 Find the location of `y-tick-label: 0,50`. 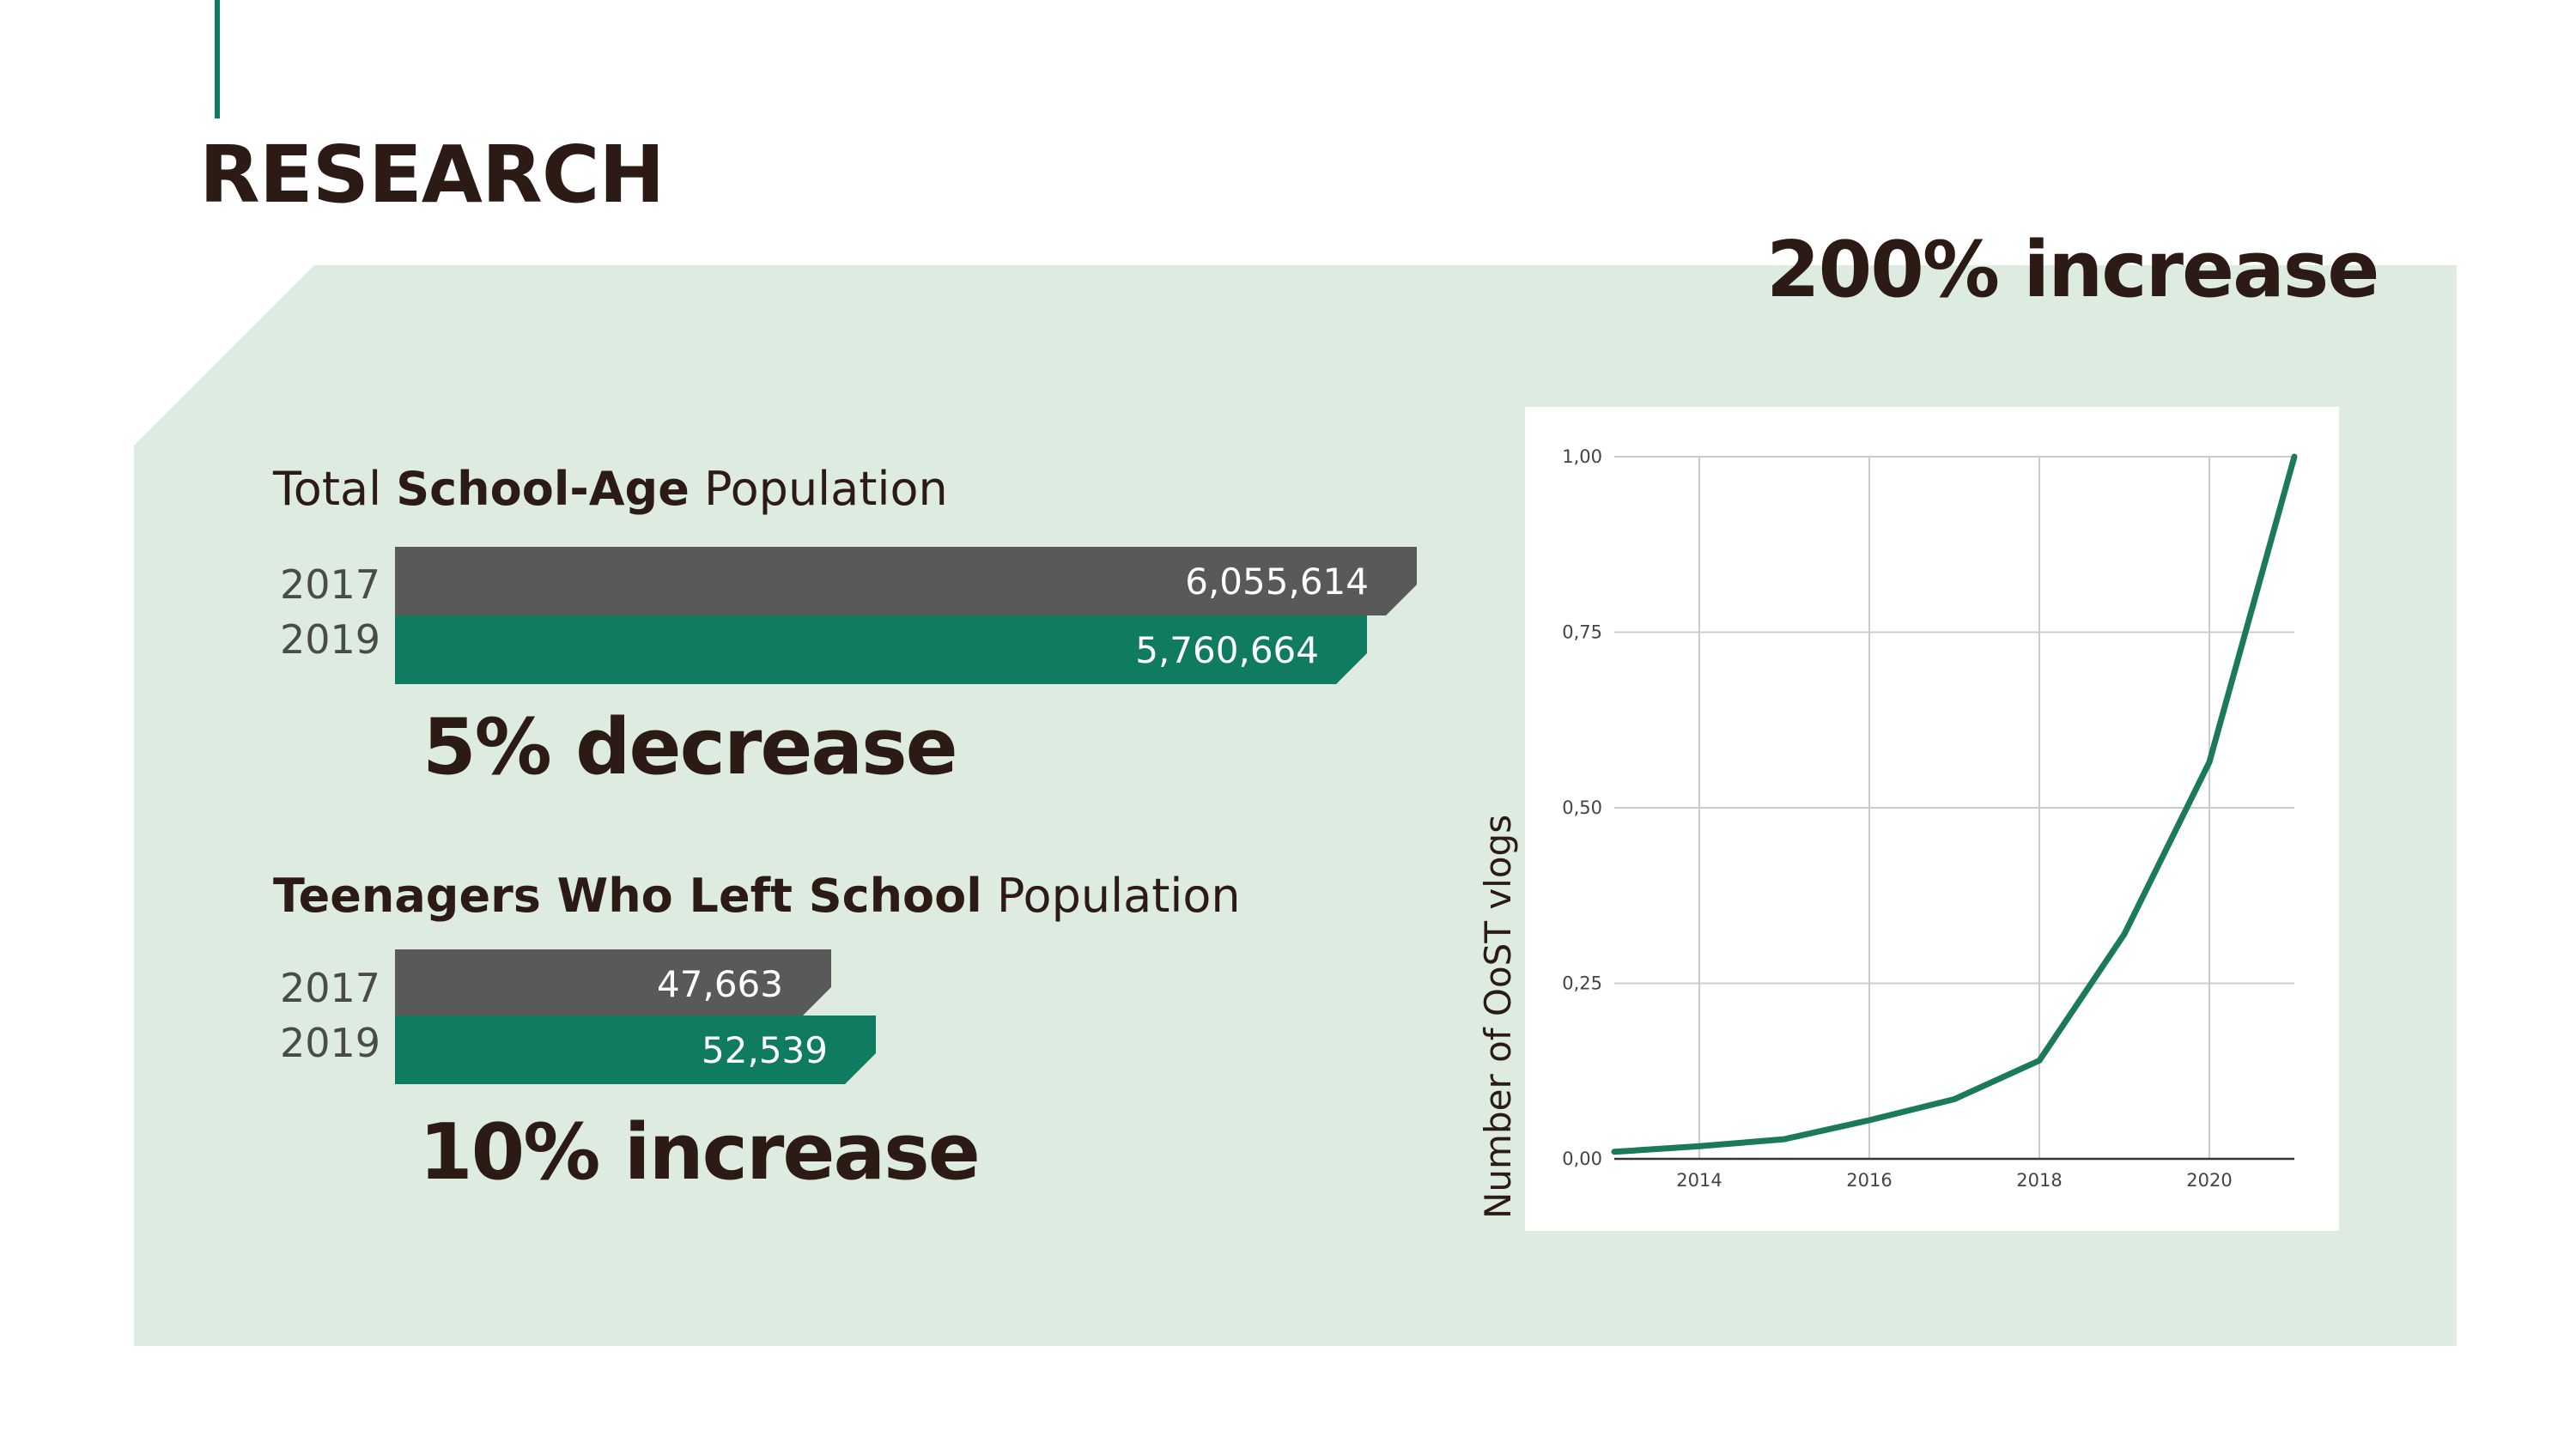

y-tick-label: 0,50 is located at coordinates (1582, 807).